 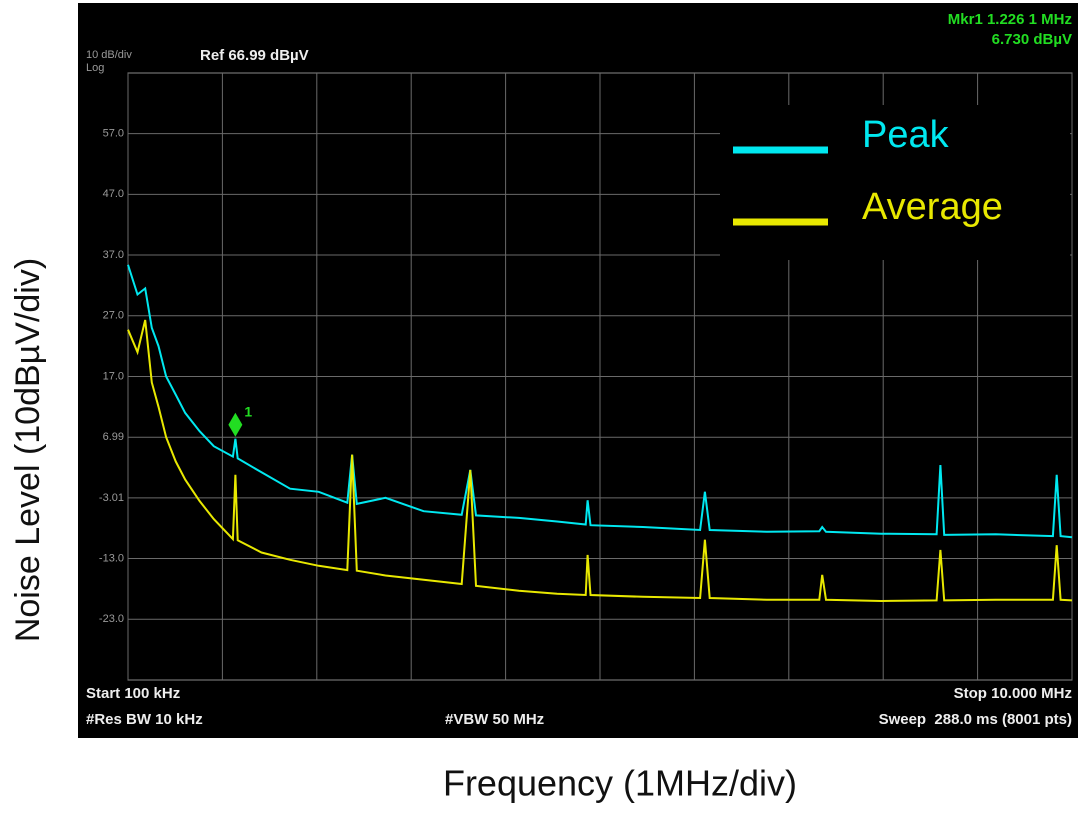 What do you see at coordinates (906, 135) in the screenshot?
I see `legend-label: Peak` at bounding box center [906, 135].